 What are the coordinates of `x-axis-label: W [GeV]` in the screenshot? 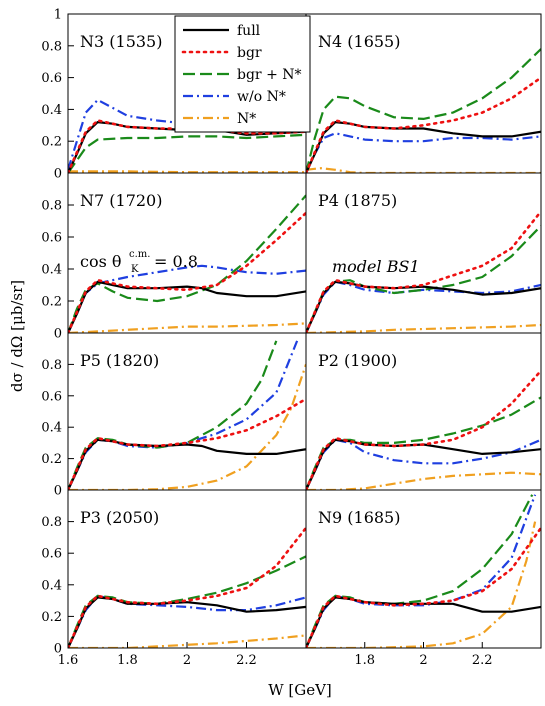 It's located at (300, 690).